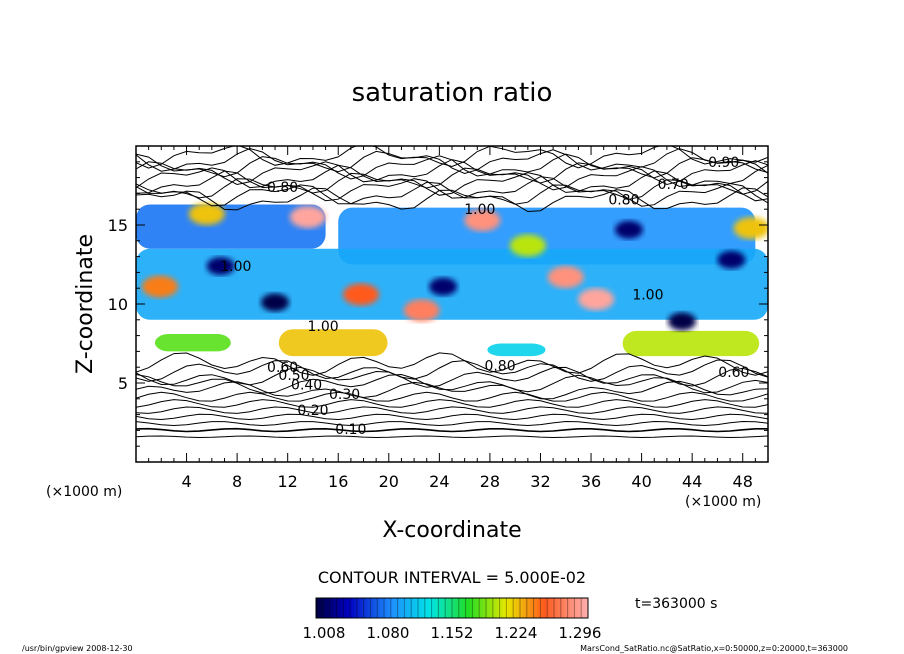 This screenshot has width=904, height=654. Describe the element at coordinates (293, 376) in the screenshot. I see `contour-label: 0.50` at that location.